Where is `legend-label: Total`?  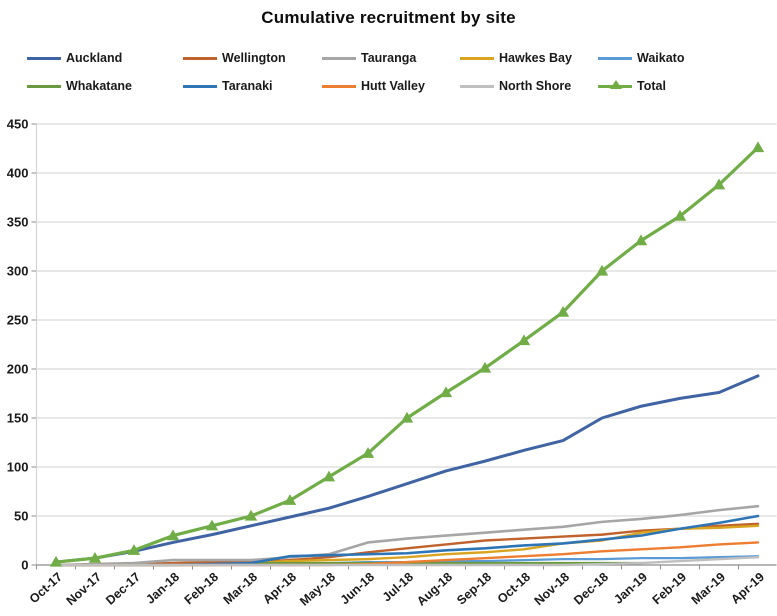
legend-label: Total is located at coordinates (651, 86).